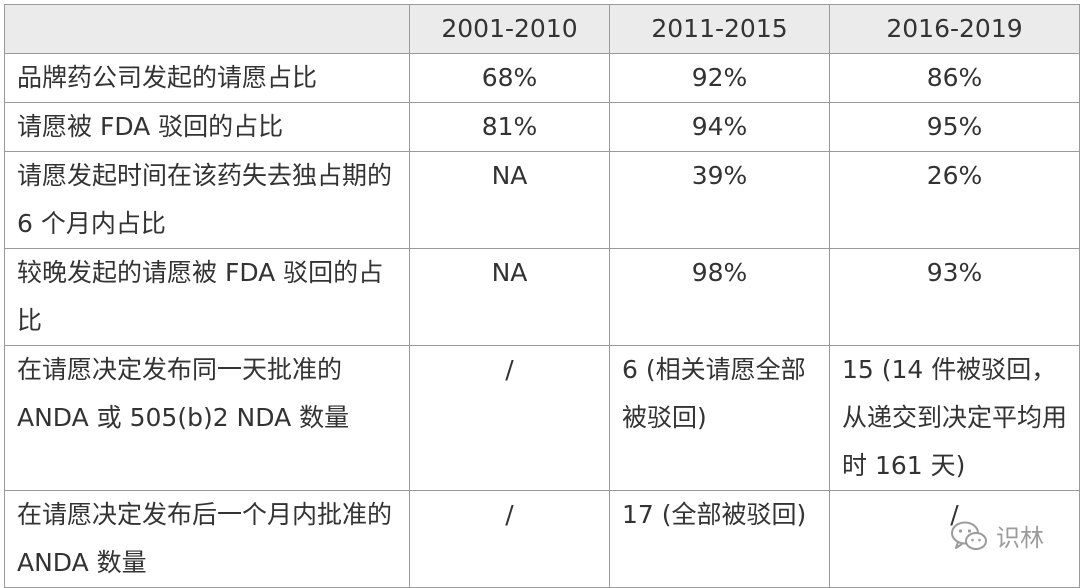 The height and width of the screenshot is (588, 1080). Describe the element at coordinates (207, 539) in the screenshot. I see `row-label: 在请愿决定发布后一个月内批准的 ANDA 数量` at that location.